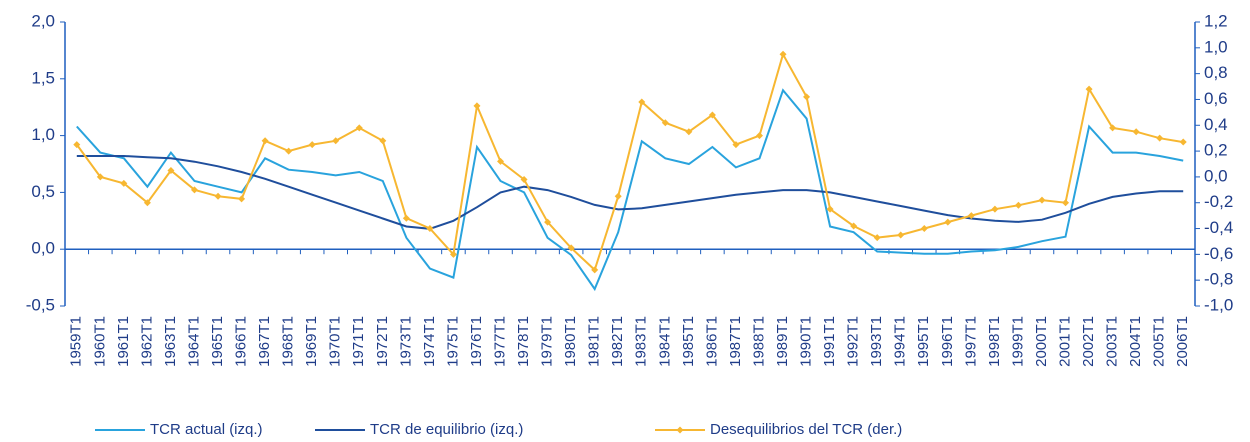 The width and height of the screenshot is (1250, 442). Describe the element at coordinates (806, 429) in the screenshot. I see `legend-label: Desequilibrios del TCR (der.)` at that location.